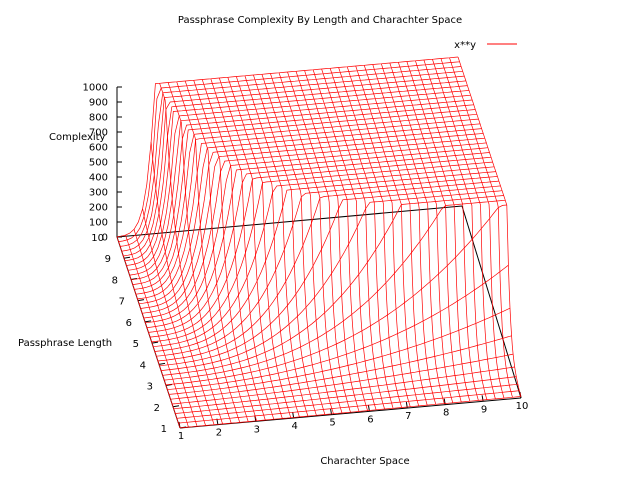 Image resolution: width=640 pixels, height=480 pixels. I want to click on z-tick-label: 400, so click(98, 178).